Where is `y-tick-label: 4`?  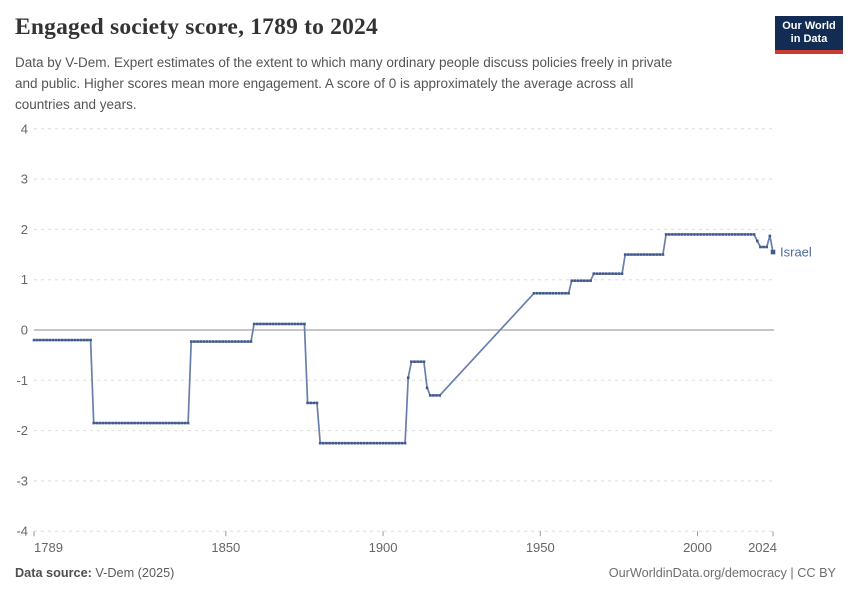 y-tick-label: 4 is located at coordinates (24, 128).